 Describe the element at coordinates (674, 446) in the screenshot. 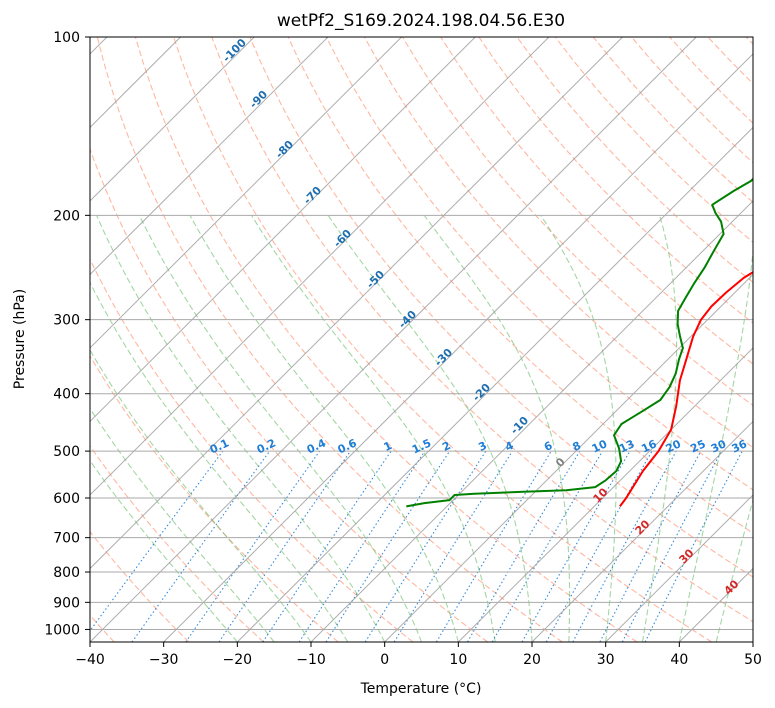

I see `mixing-ratio-label: 20` at that location.